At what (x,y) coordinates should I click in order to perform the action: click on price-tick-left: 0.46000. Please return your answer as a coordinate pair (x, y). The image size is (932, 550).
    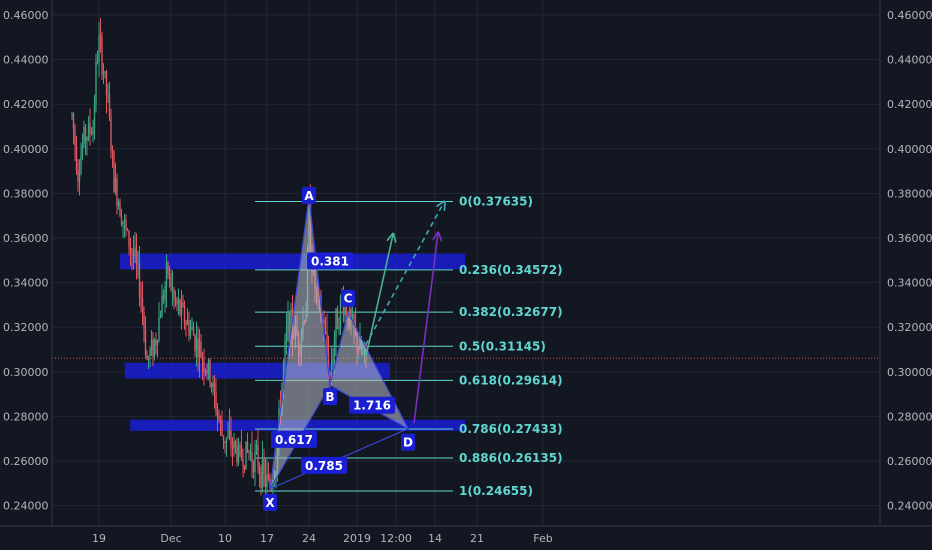
    Looking at the image, I should click on (26, 15).